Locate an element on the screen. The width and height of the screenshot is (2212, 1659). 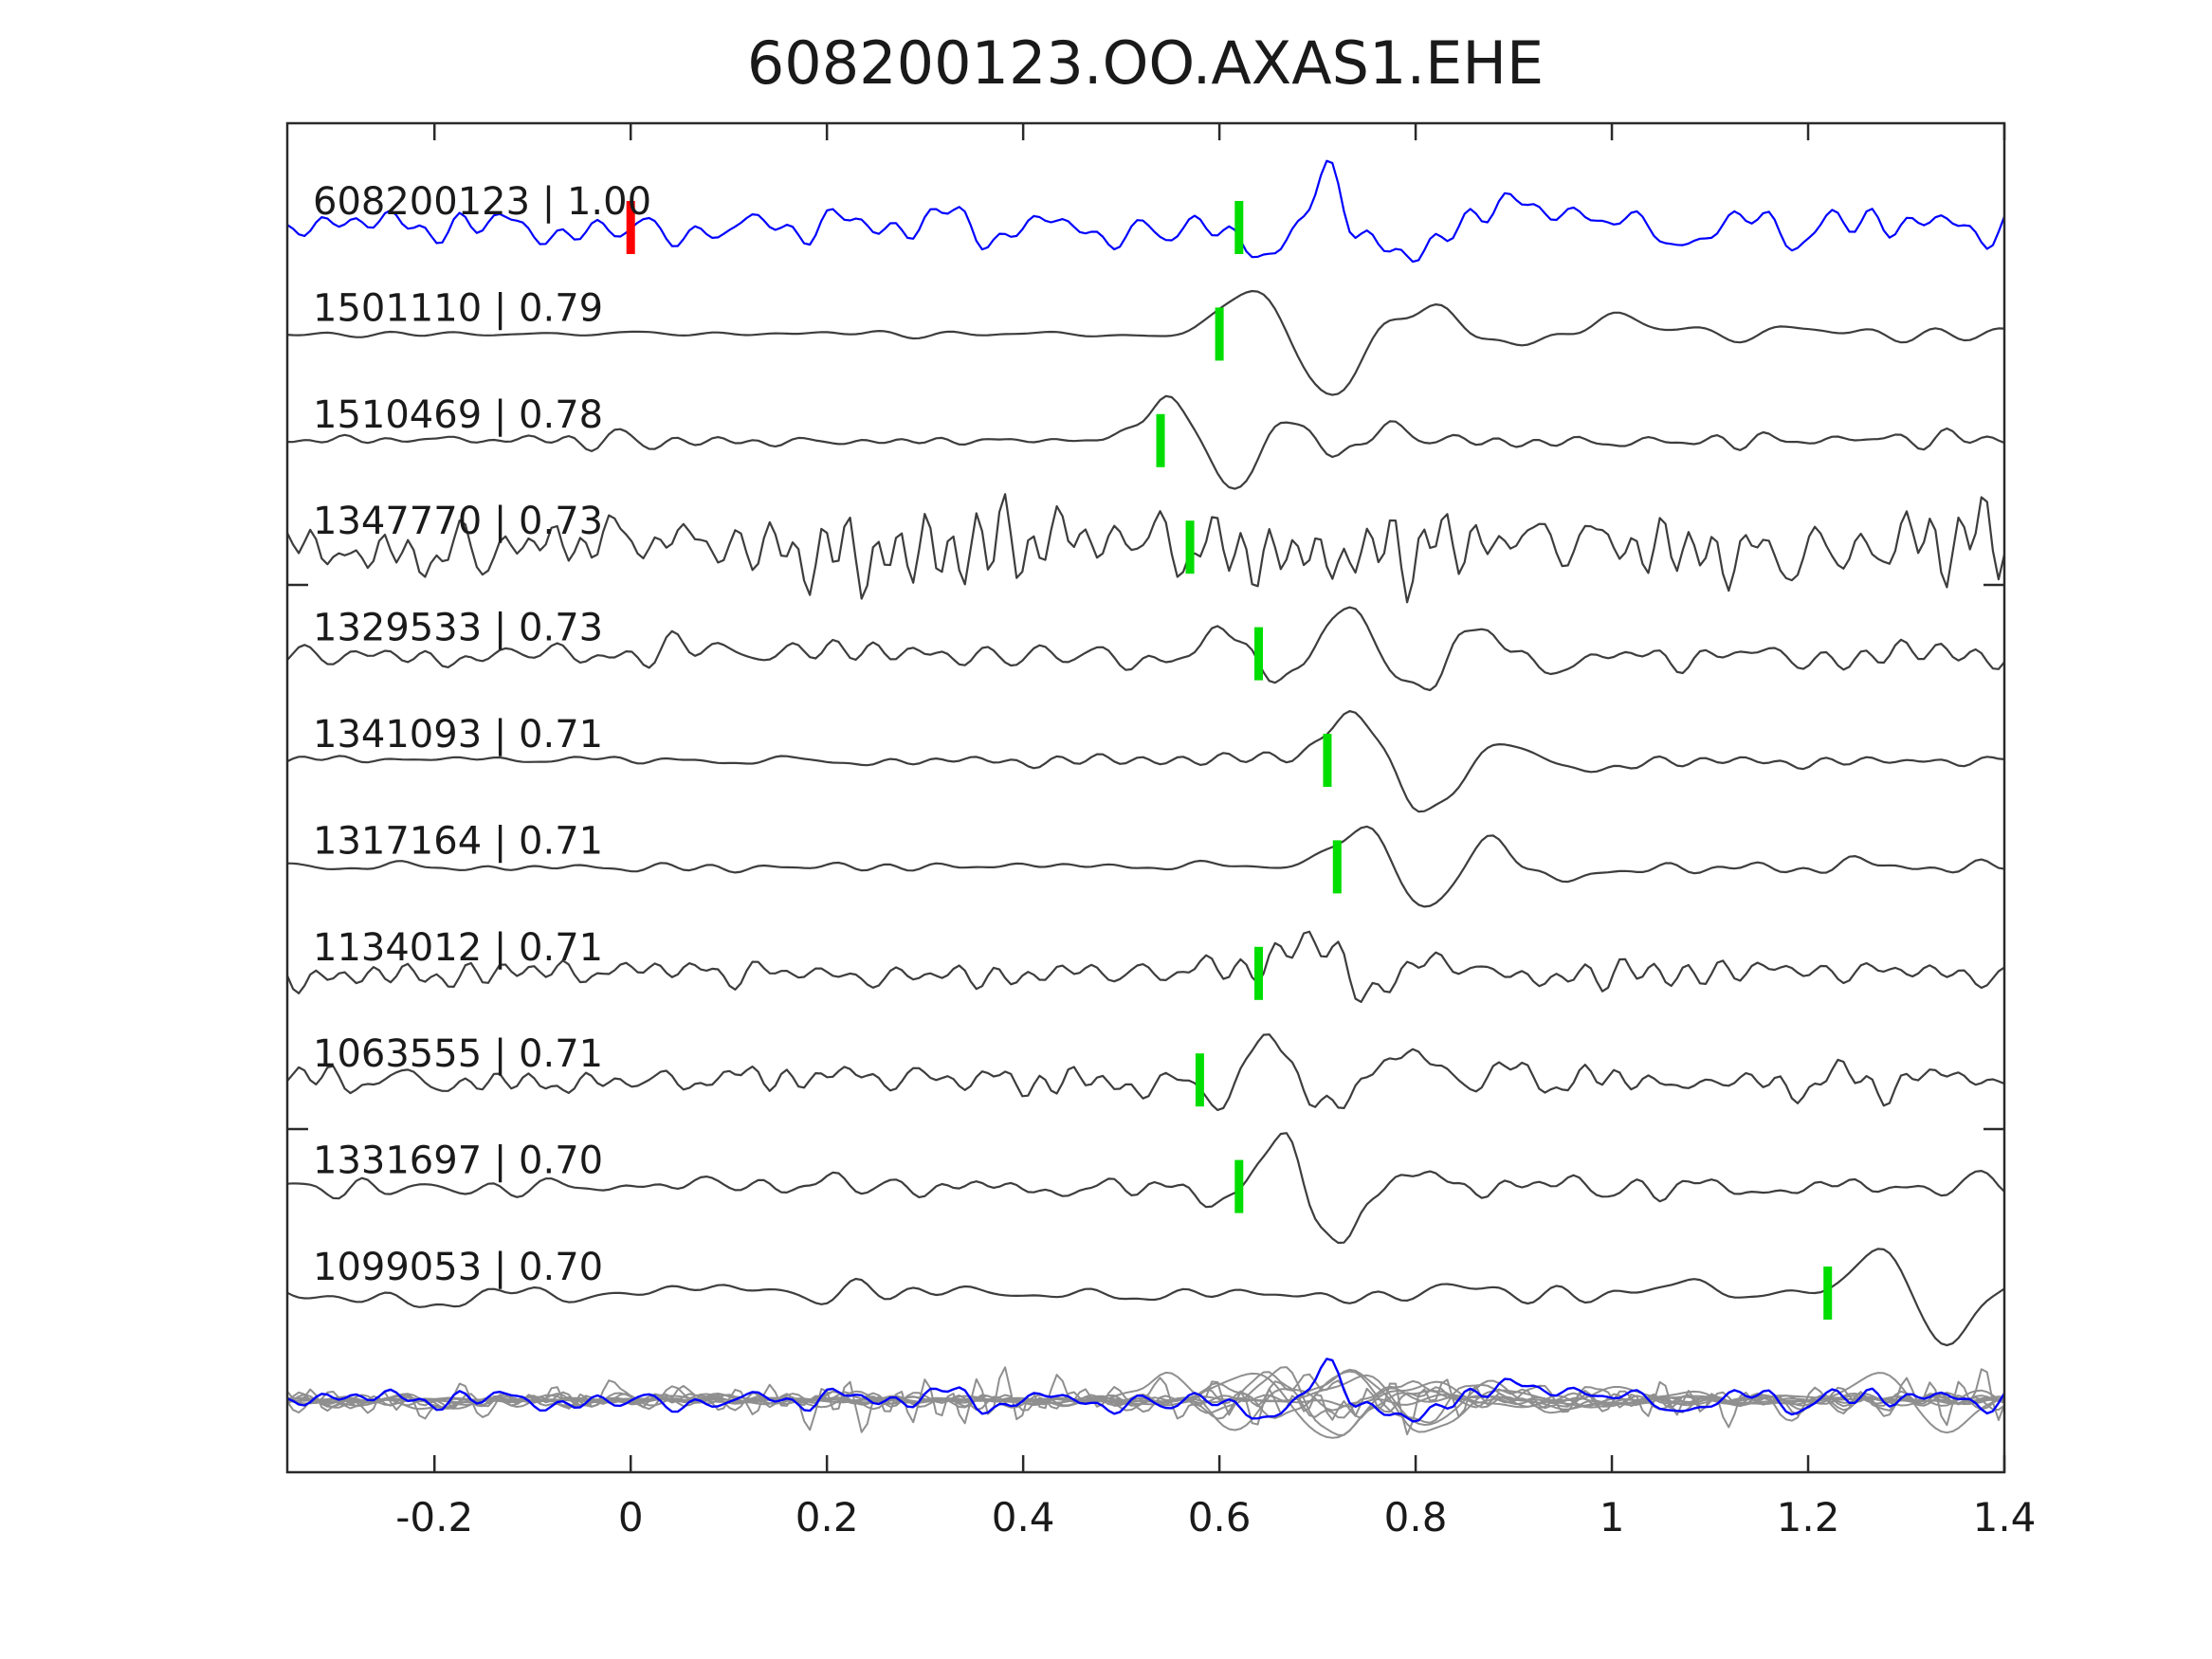
trace-label-1341093: 1341093 | 0.71 is located at coordinates (458, 735).